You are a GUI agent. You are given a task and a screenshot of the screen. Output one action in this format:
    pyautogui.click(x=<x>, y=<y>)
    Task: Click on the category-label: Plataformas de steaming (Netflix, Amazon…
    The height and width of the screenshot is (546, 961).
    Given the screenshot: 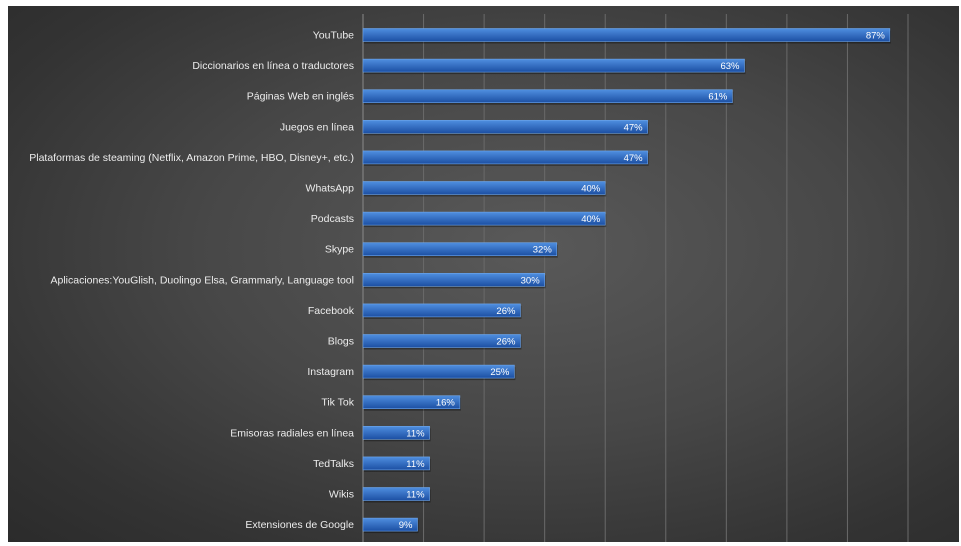 What is the action you would take?
    pyautogui.click(x=191, y=158)
    